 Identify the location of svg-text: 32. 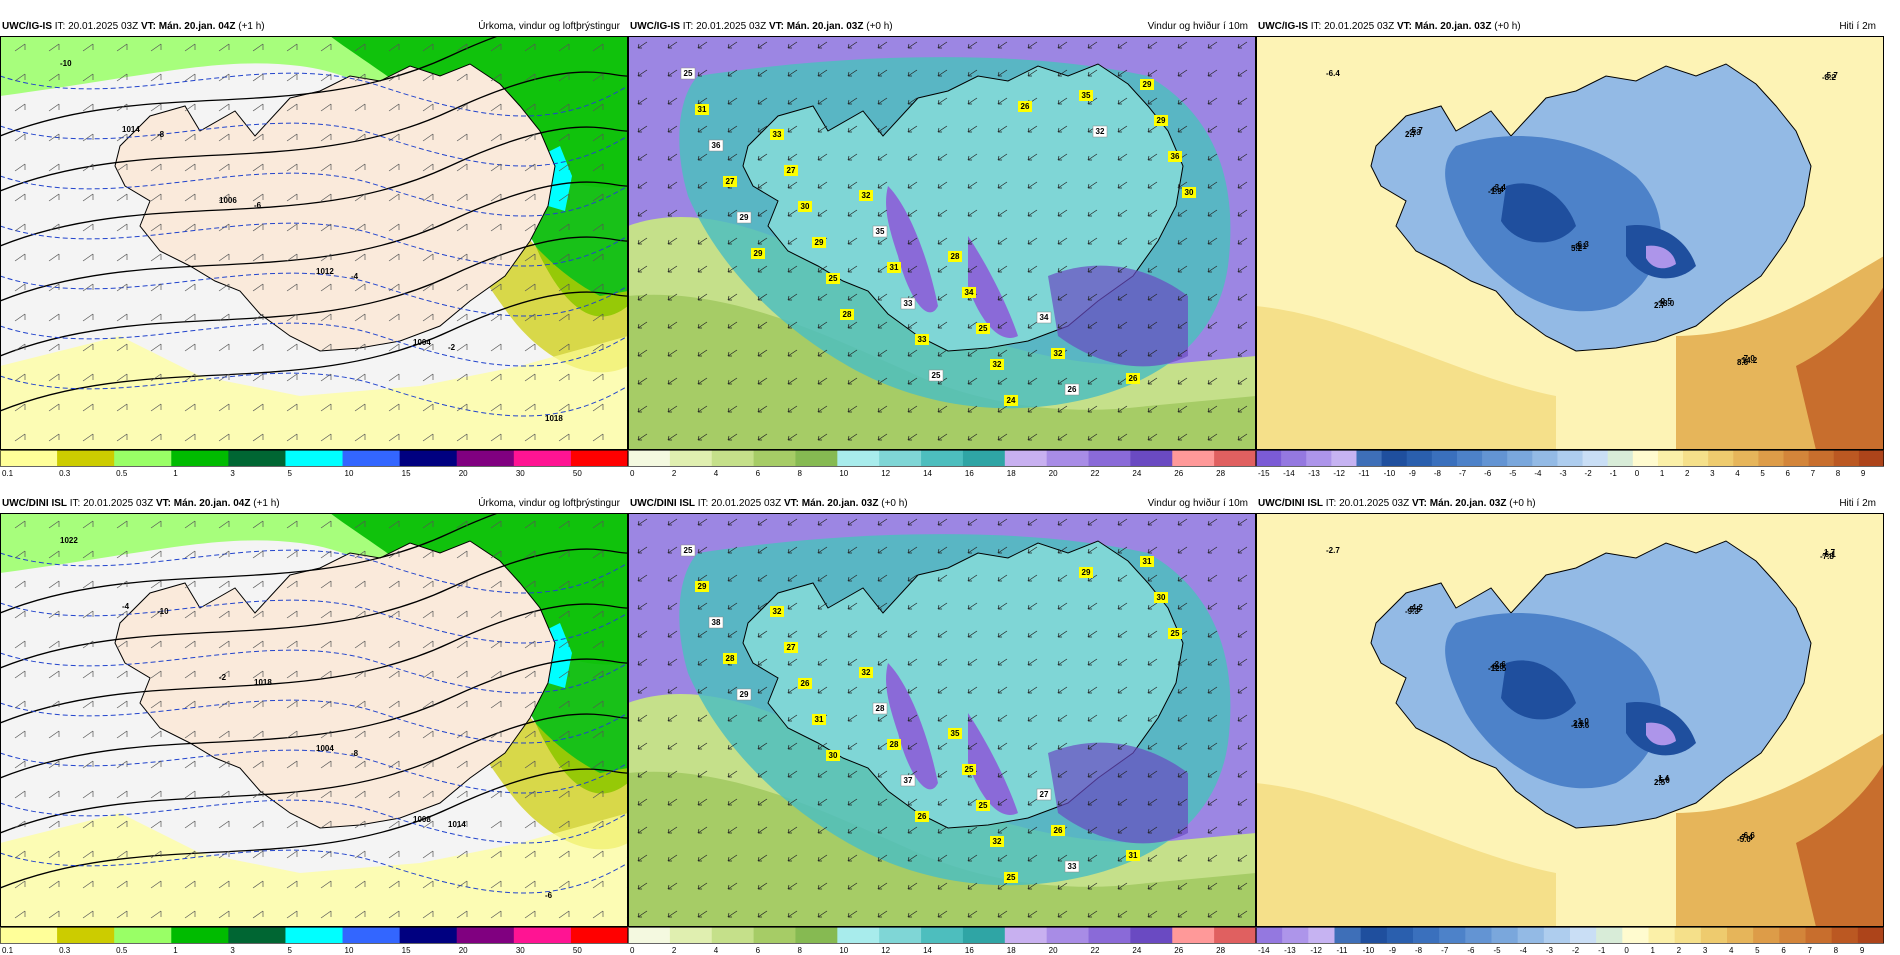
(1100, 131).